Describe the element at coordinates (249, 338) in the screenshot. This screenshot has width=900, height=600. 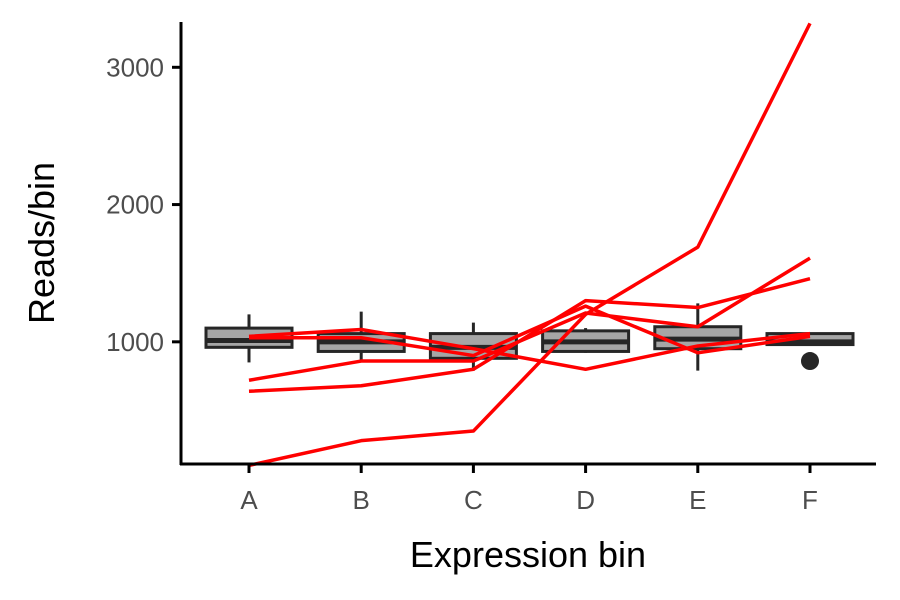
I see `box-A` at that location.